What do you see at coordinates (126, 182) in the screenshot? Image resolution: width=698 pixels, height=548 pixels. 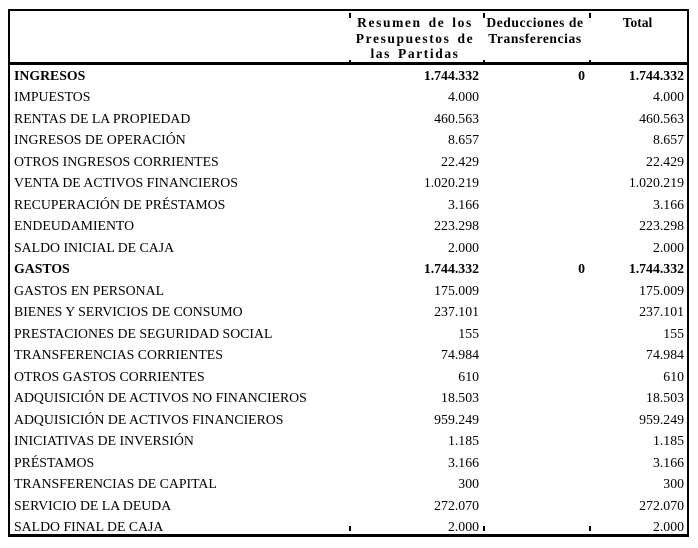 I see `row-label: VENTA DE ACTIVOS FINANCIEROS` at bounding box center [126, 182].